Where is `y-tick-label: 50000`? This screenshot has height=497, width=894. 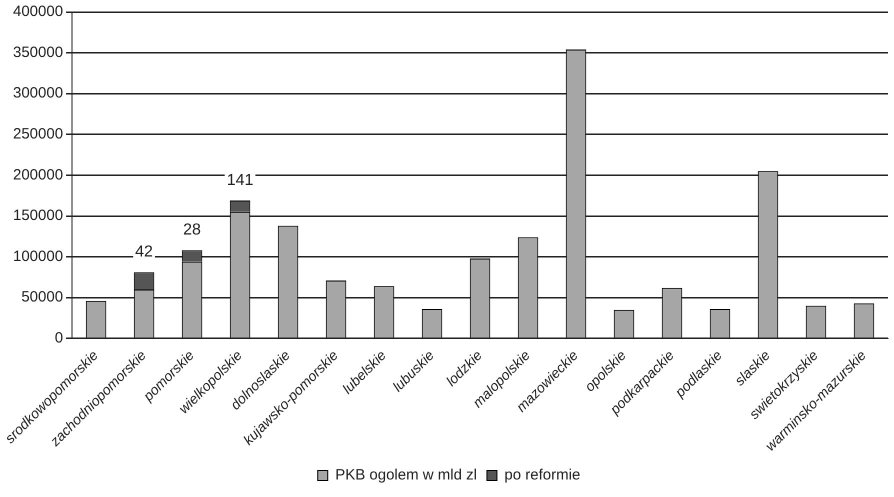 y-tick-label: 50000 is located at coordinates (42, 297).